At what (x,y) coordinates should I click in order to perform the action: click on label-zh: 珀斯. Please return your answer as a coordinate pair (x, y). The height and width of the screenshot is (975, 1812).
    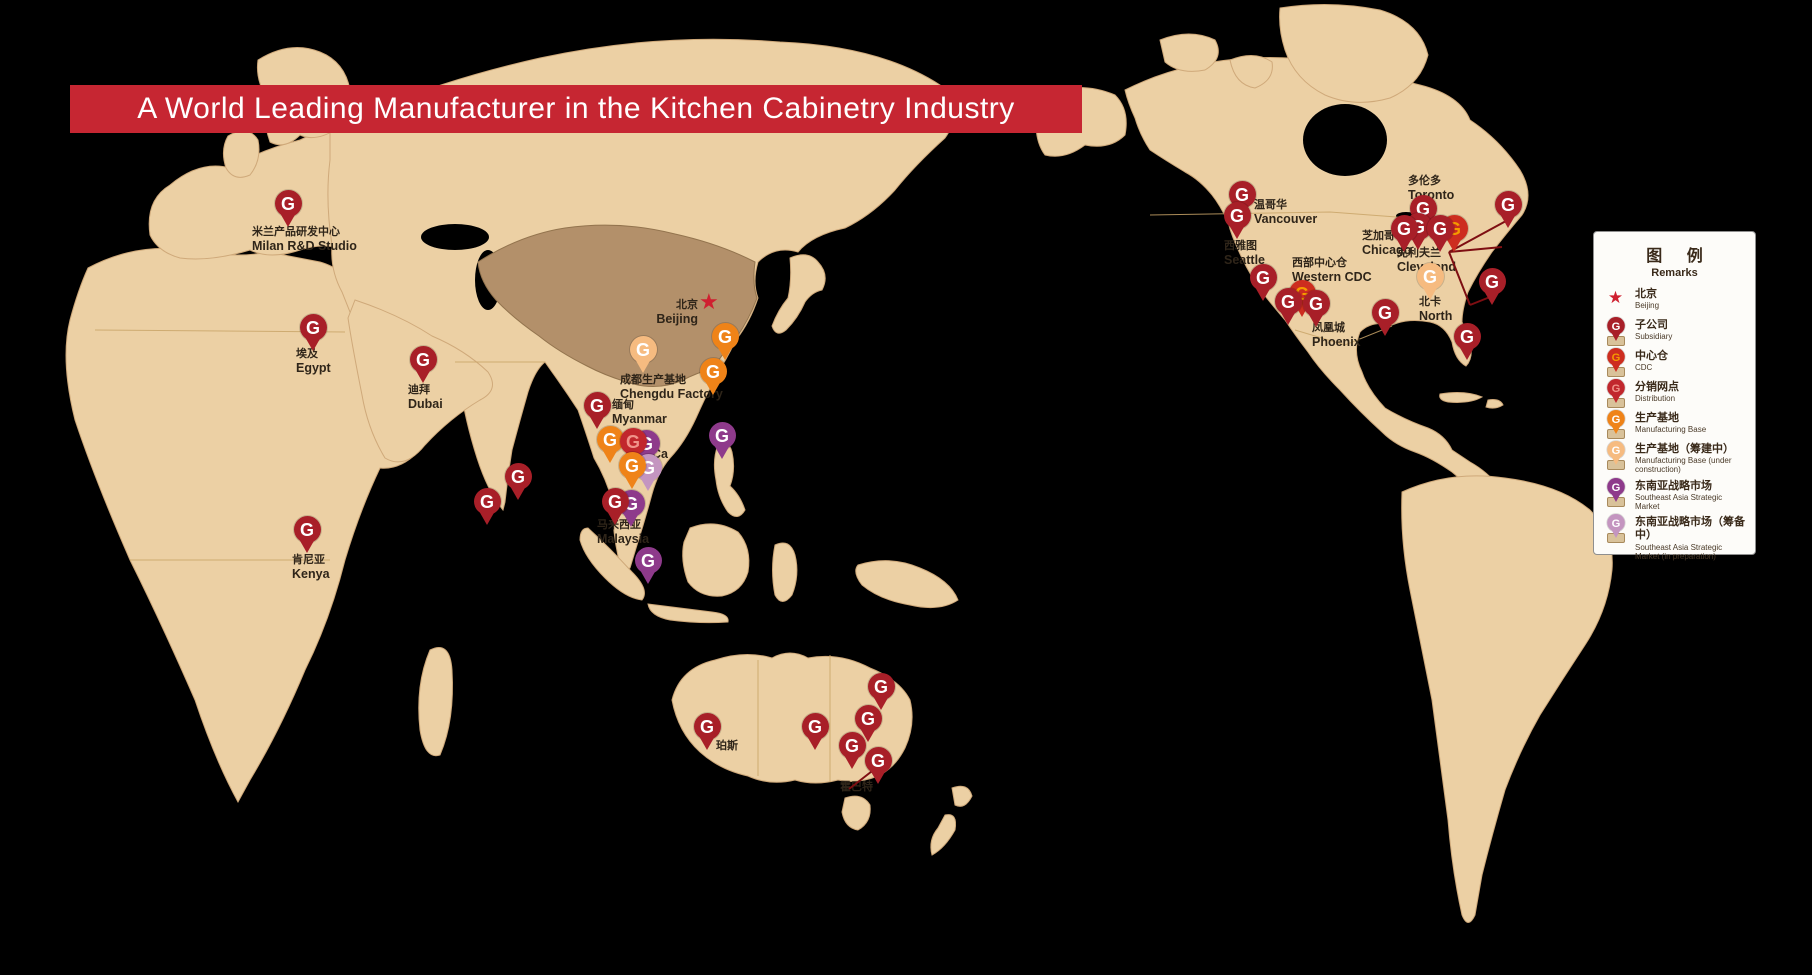
    Looking at the image, I should click on (727, 746).